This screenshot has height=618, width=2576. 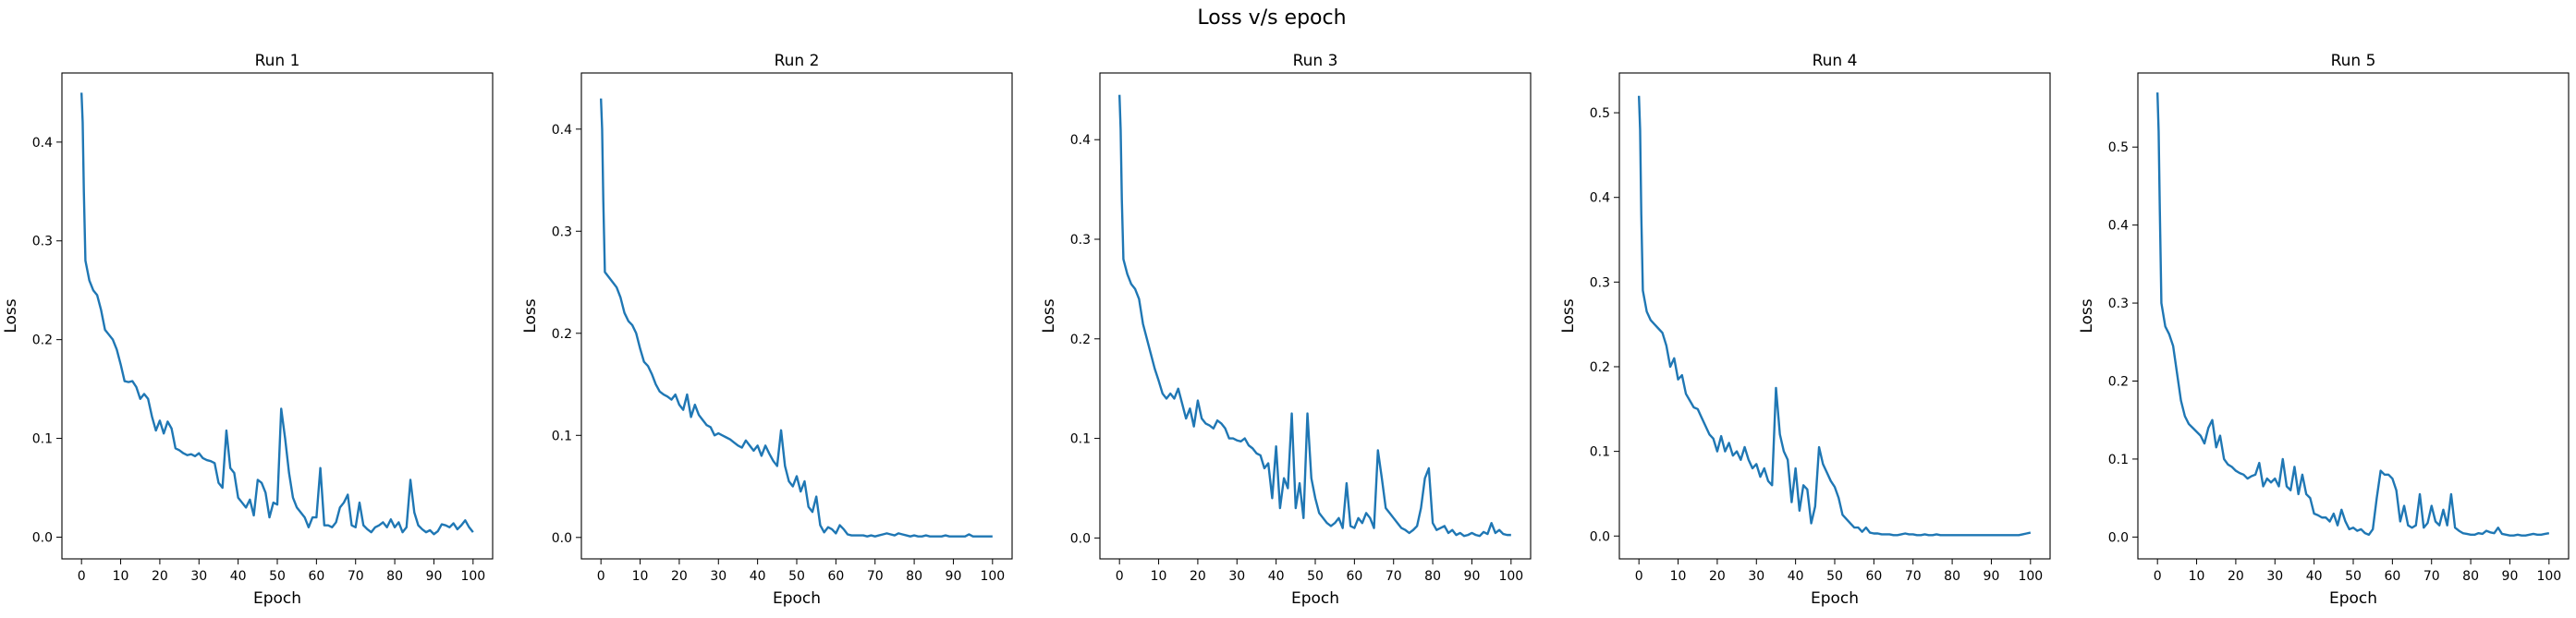 What do you see at coordinates (1315, 61) in the screenshot?
I see `subplot-title: Run 3` at bounding box center [1315, 61].